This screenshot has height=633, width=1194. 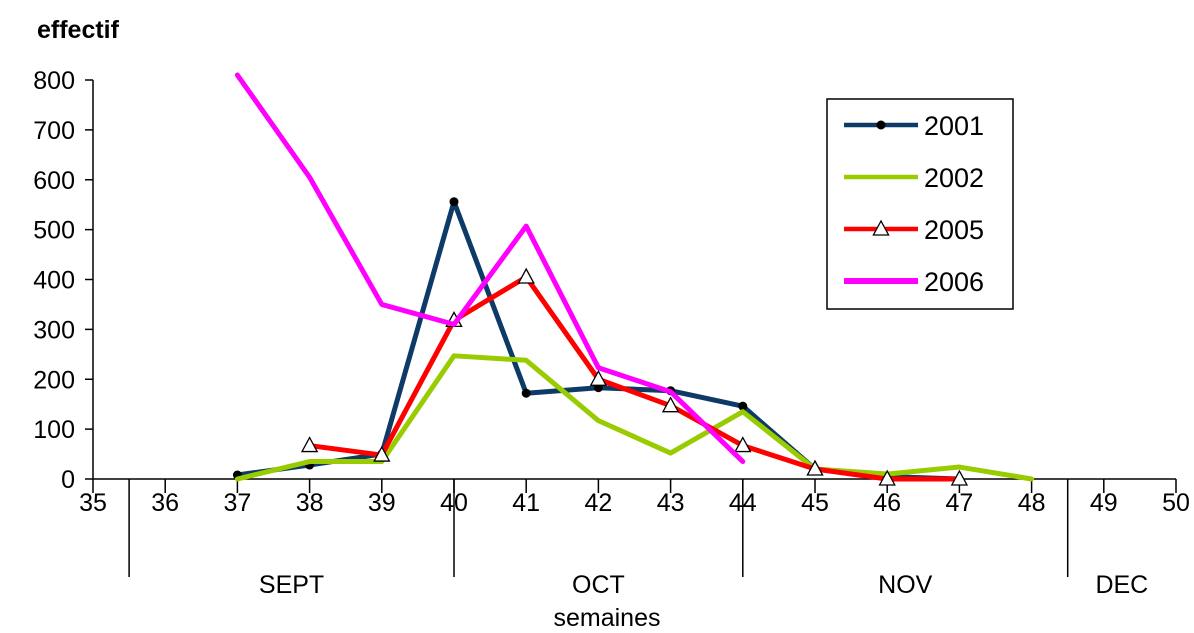 I want to click on y-tick-label: 500, so click(x=54, y=231).